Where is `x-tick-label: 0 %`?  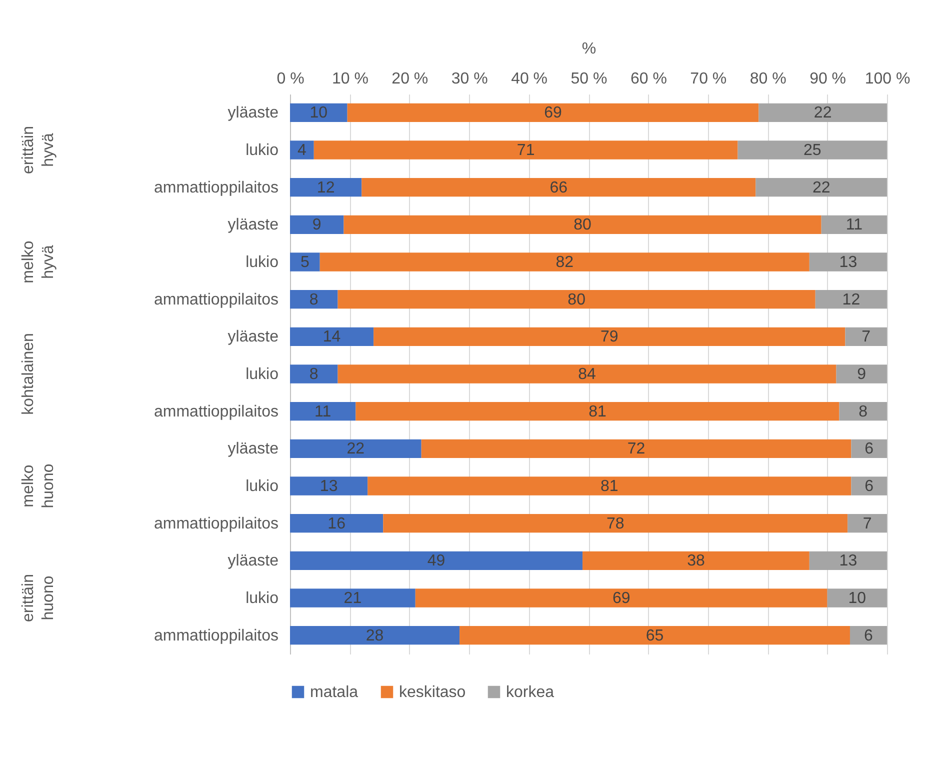 x-tick-label: 0 % is located at coordinates (290, 79).